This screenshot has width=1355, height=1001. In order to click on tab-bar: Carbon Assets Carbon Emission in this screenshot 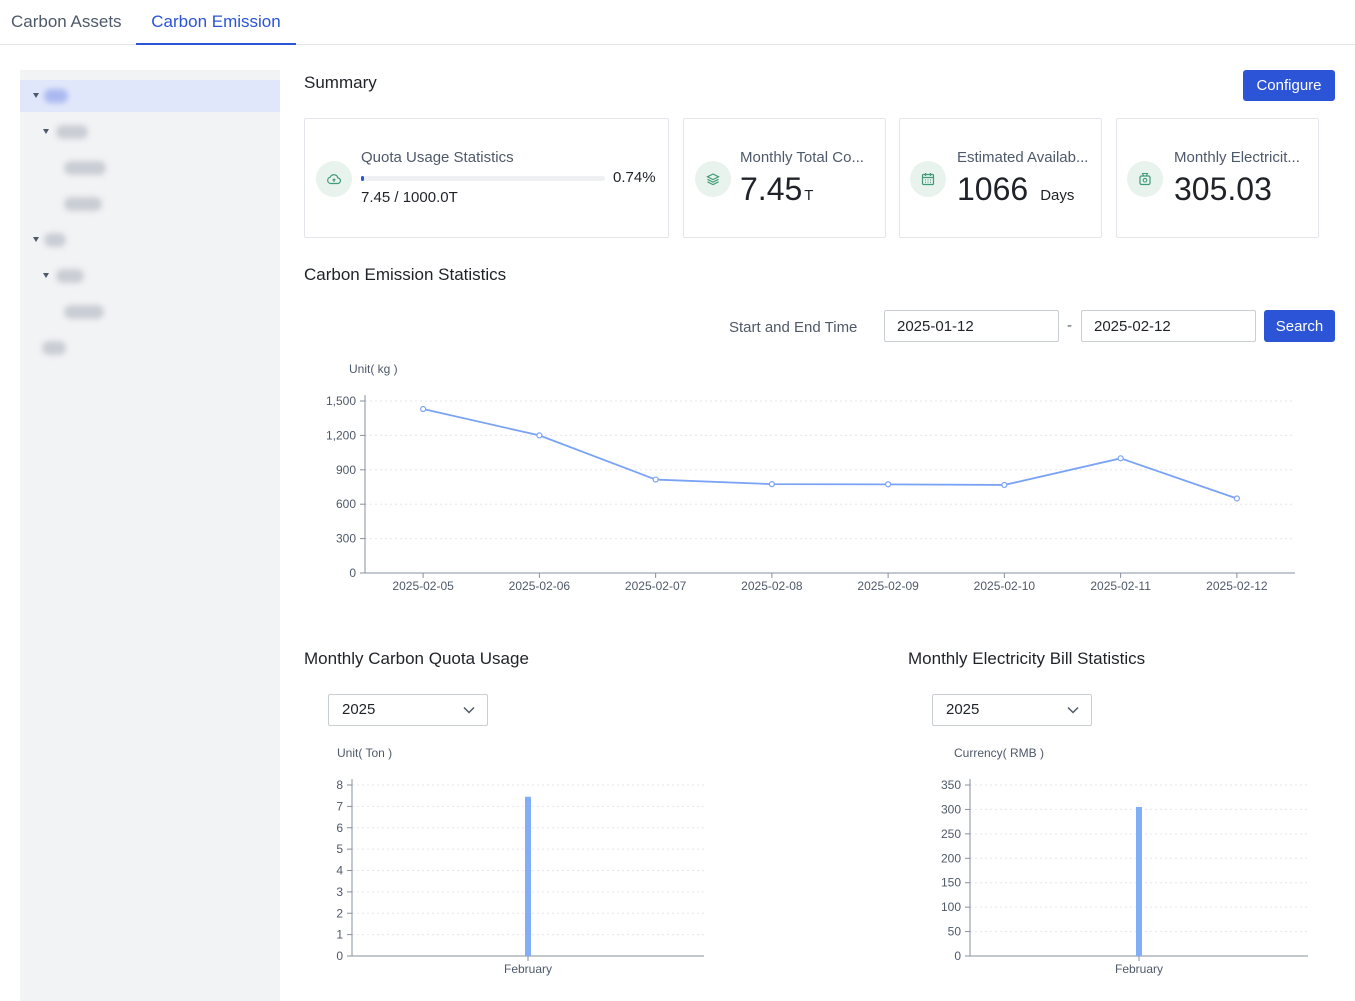, I will do `click(677, 22)`.